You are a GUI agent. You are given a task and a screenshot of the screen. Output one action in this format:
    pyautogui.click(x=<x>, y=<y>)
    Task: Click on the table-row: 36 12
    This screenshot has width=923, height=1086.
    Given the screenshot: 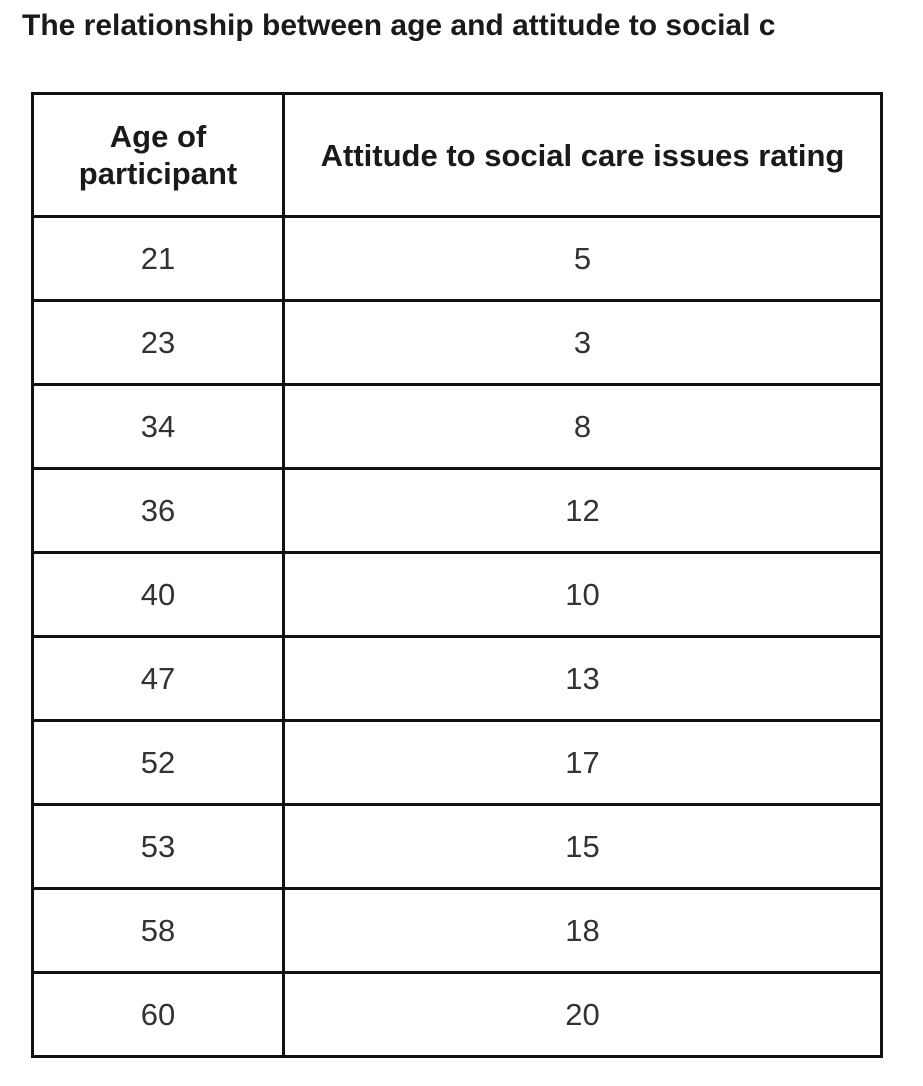 What is the action you would take?
    pyautogui.click(x=457, y=510)
    